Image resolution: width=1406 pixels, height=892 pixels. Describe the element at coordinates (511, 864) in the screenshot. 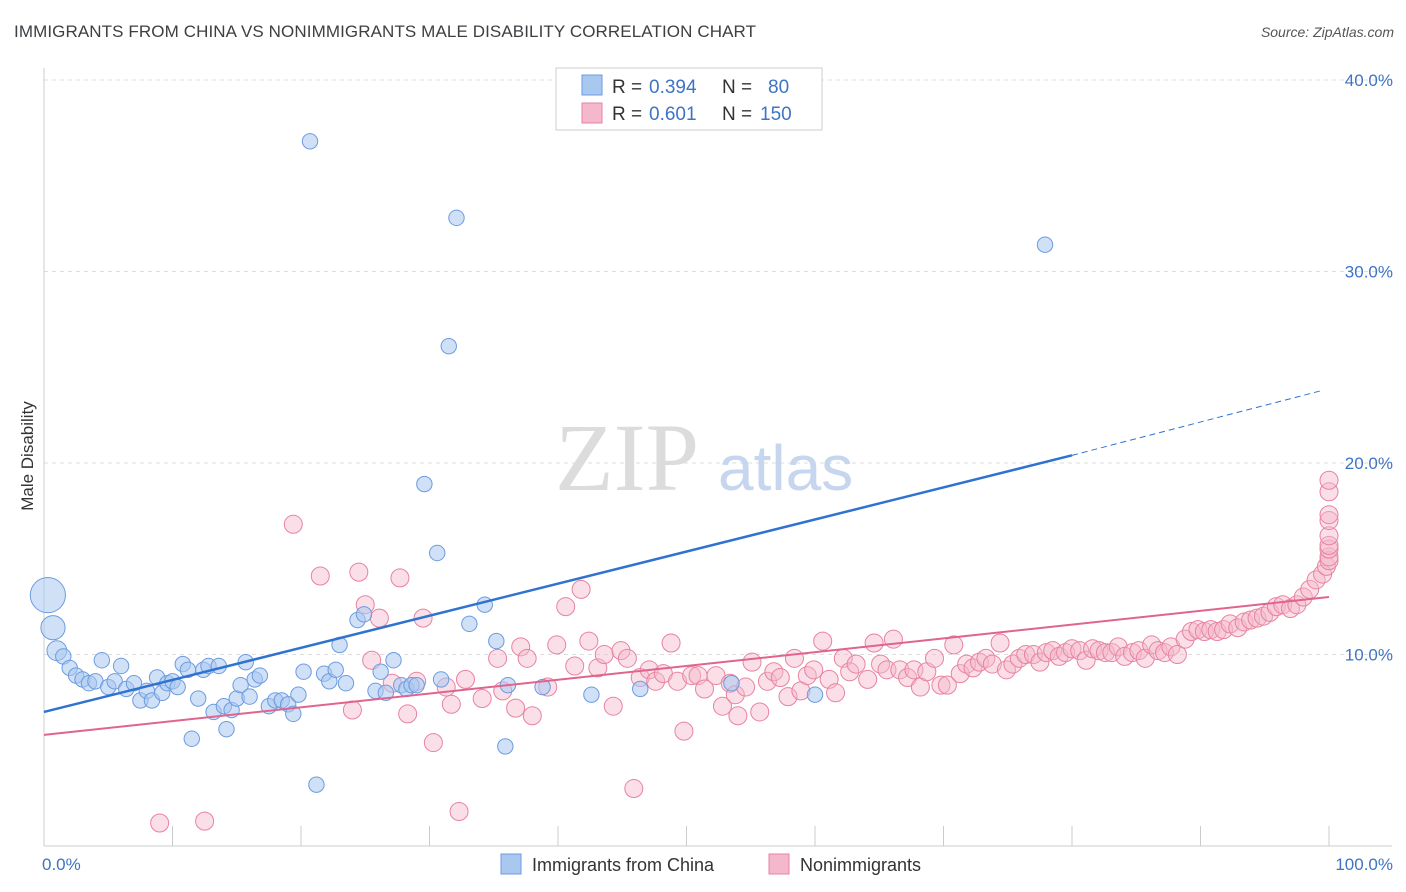

I see `bottom-legend-swatch-blue` at that location.